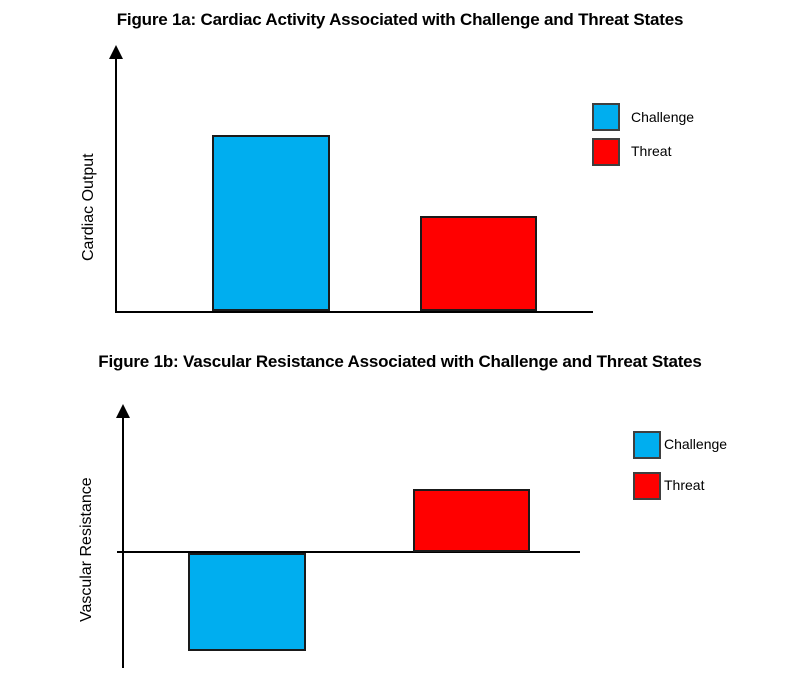  What do you see at coordinates (354, 312) in the screenshot?
I see `figure-1a-x-axis-line` at bounding box center [354, 312].